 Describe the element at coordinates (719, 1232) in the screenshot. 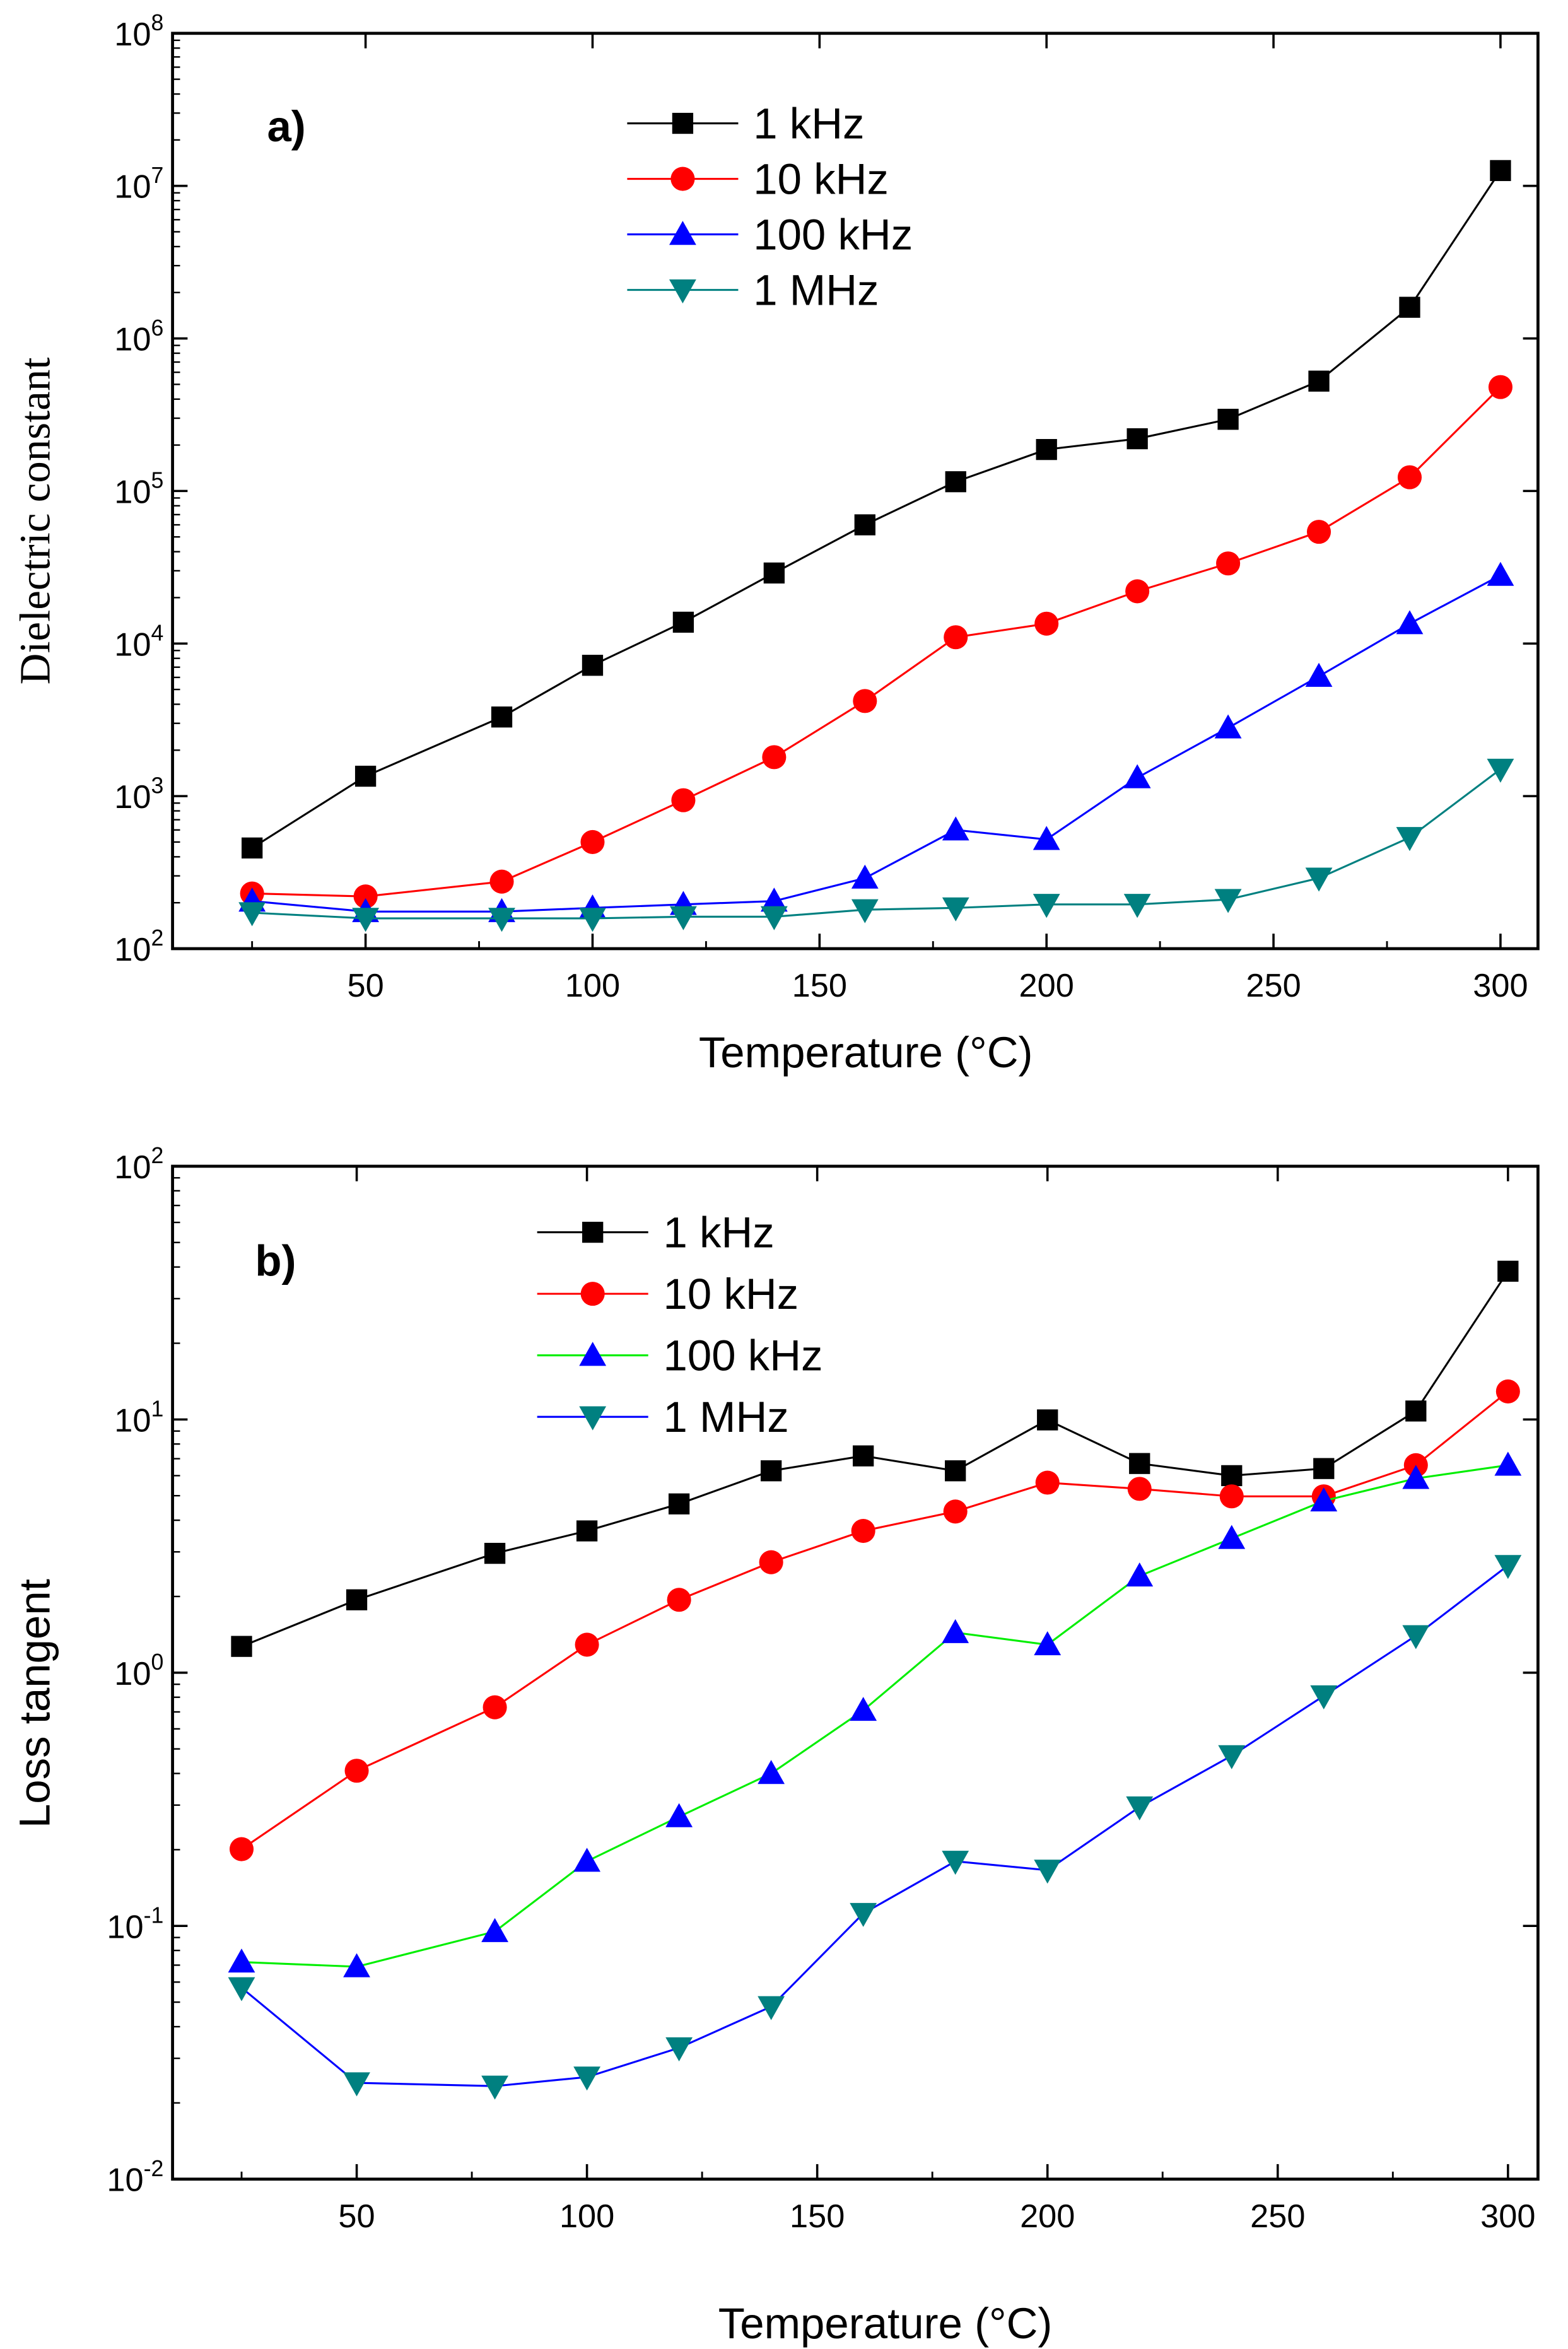

I see `legend-label: 1 kHz` at that location.